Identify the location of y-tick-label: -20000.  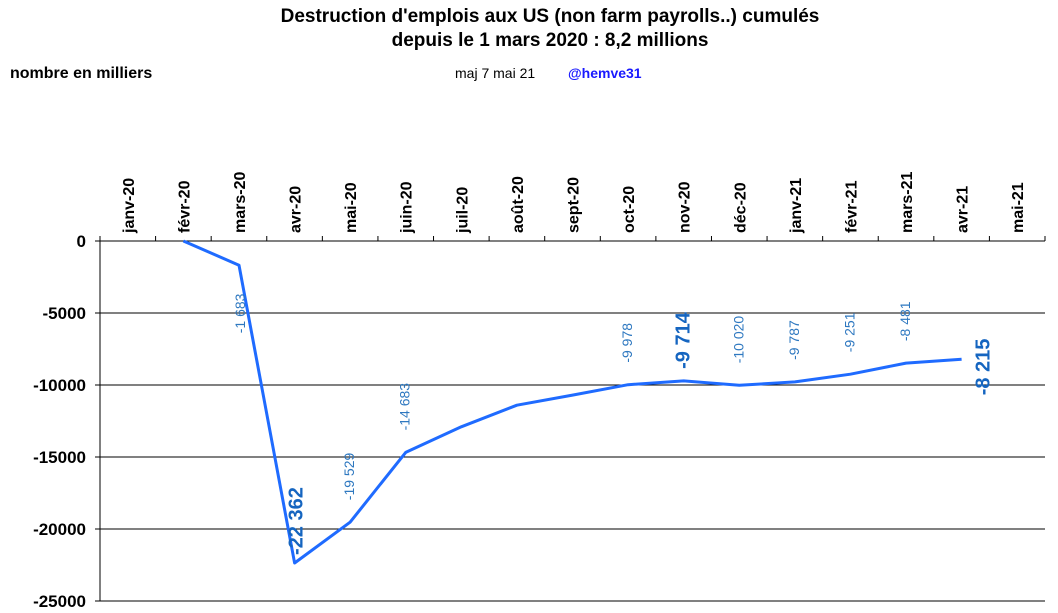
(59, 529).